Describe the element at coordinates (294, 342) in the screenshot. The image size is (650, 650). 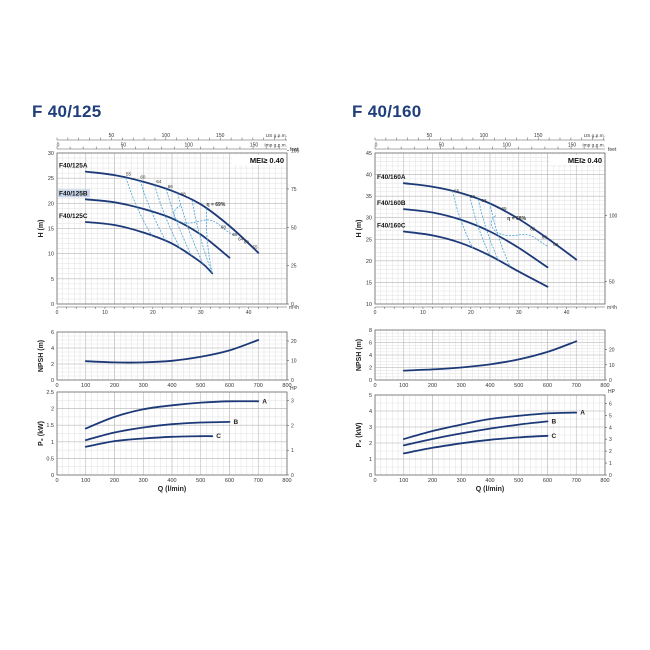
I see `right-tick-label: 20` at that location.